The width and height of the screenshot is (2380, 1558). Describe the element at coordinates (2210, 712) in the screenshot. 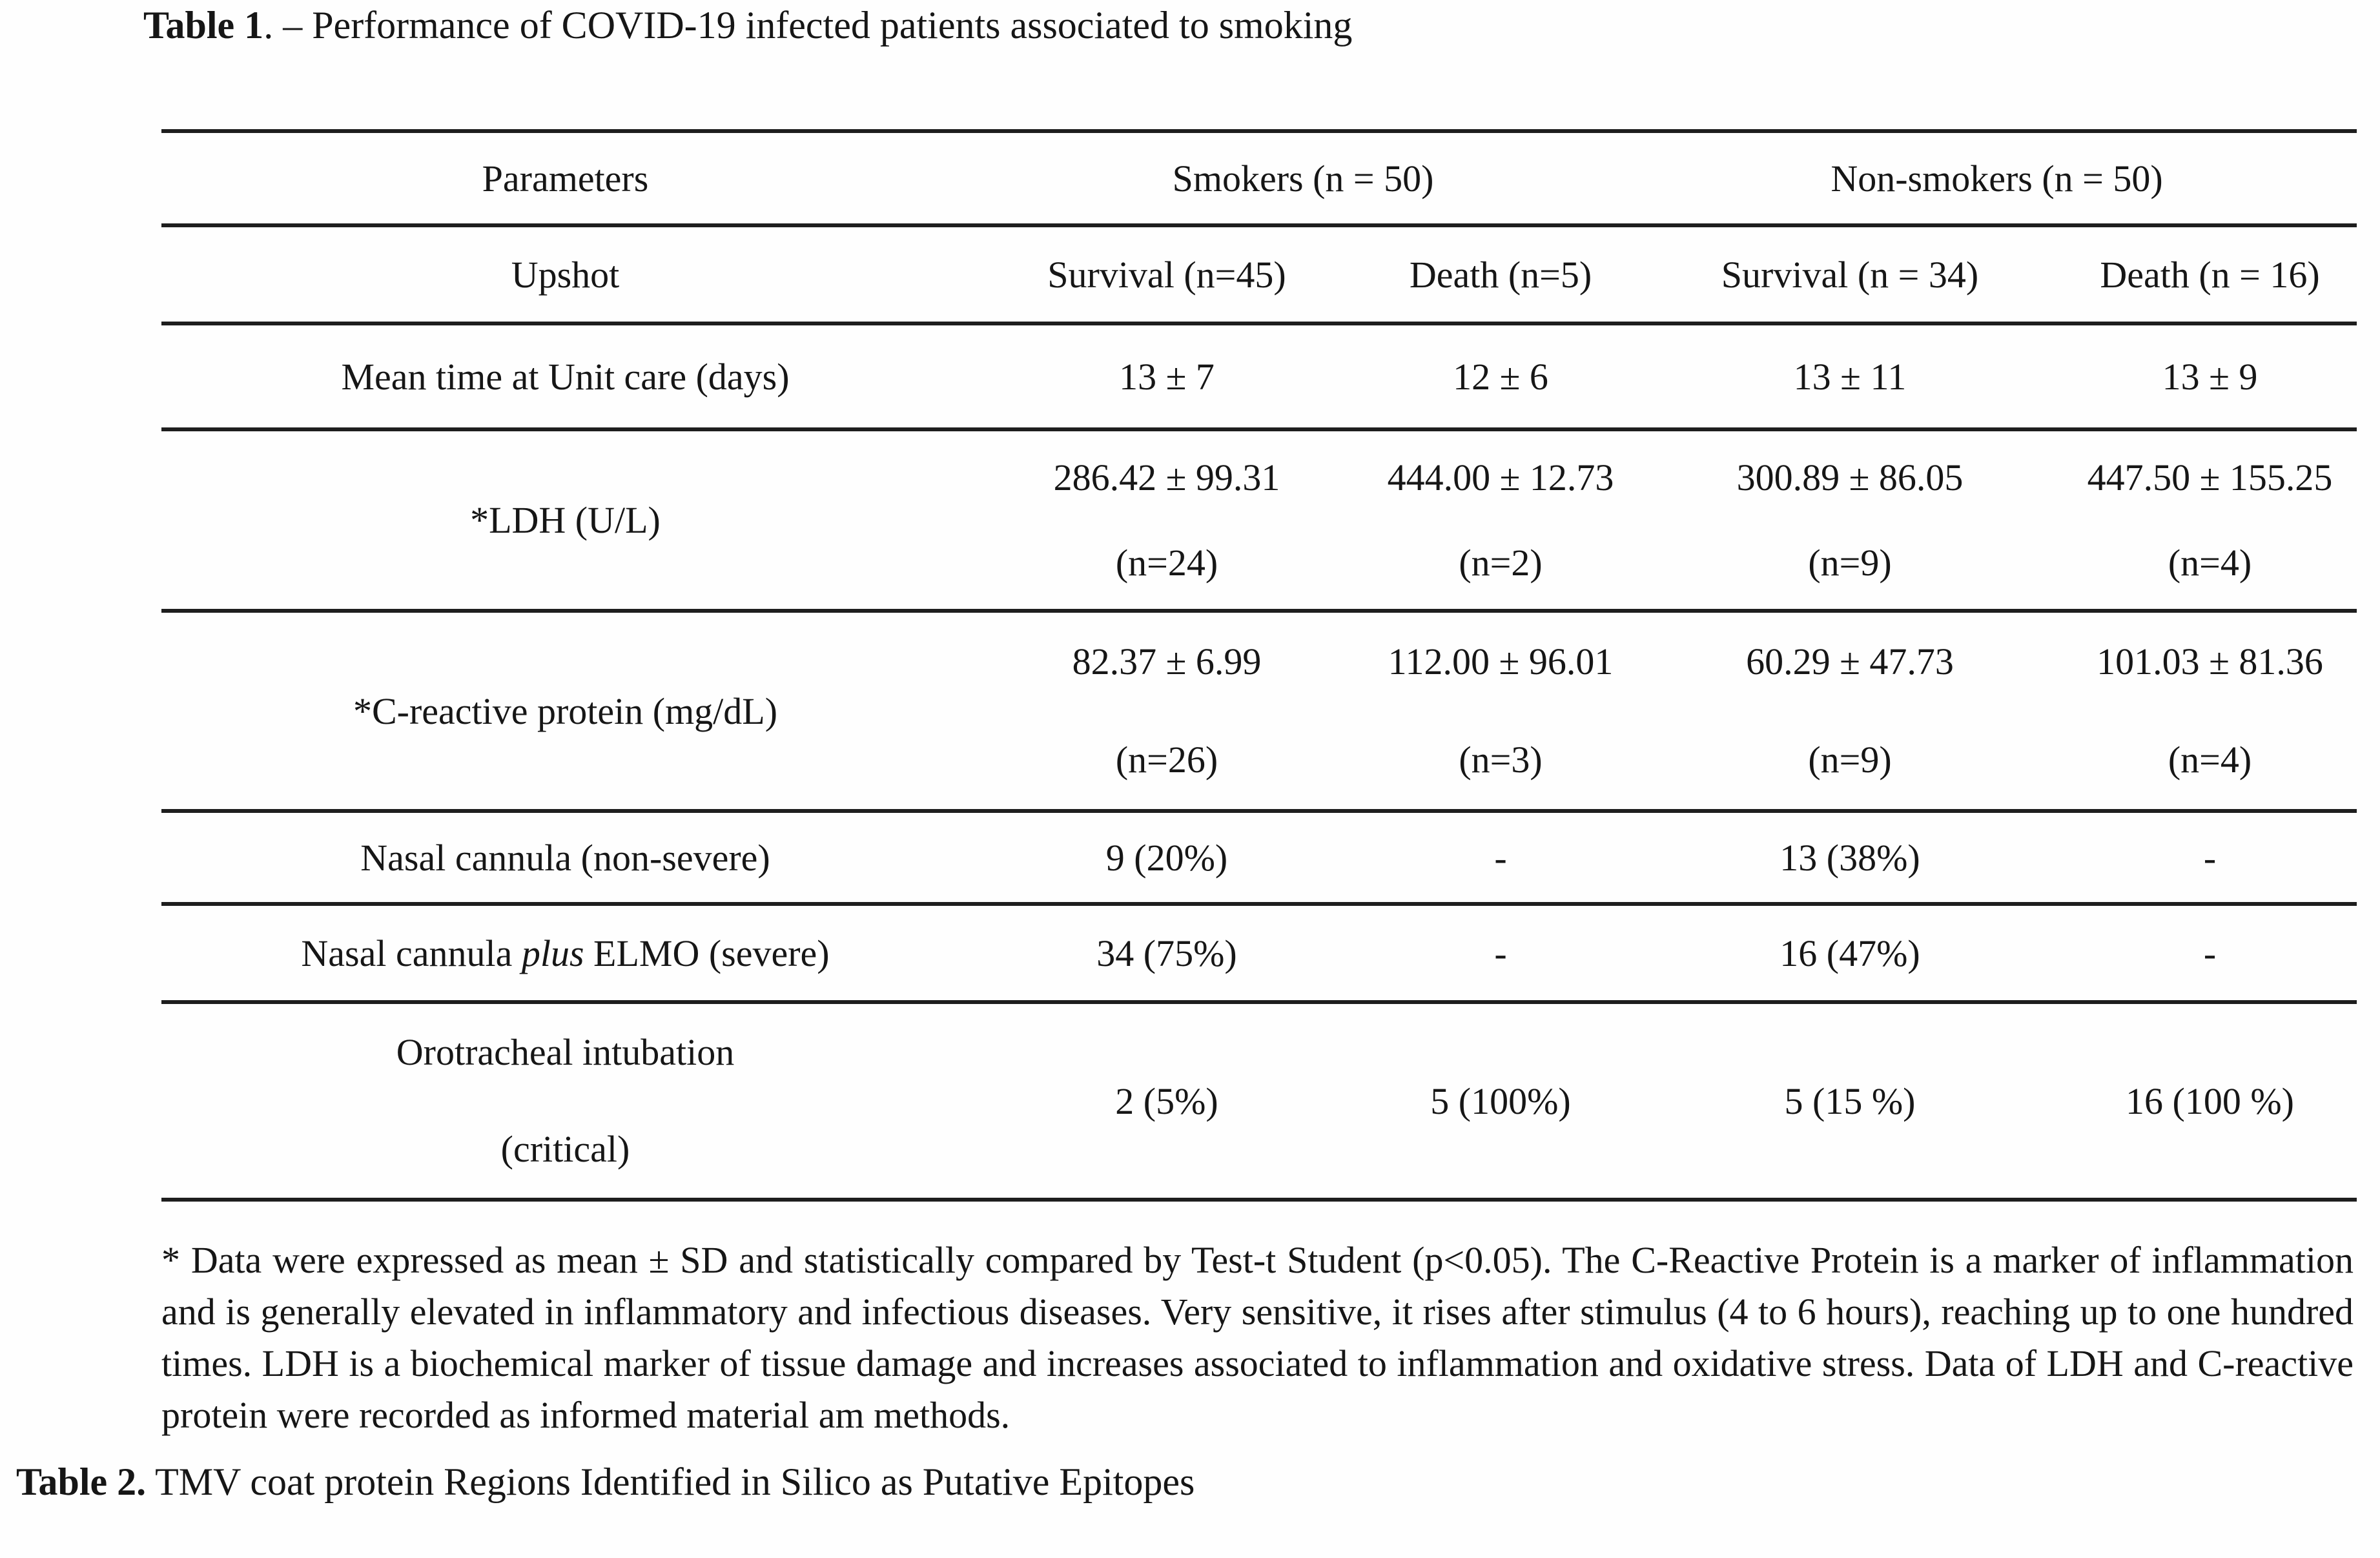

I see `cell-crp-nonsmokers-death: 101.03 ± 81.36 (n=4)` at that location.